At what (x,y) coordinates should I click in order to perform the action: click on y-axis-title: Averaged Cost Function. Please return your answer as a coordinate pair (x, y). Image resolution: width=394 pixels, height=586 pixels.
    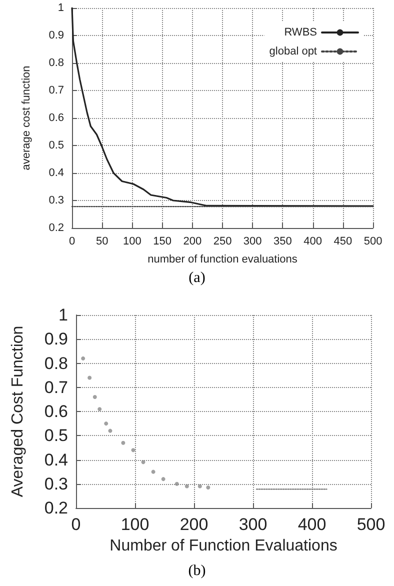
    Looking at the image, I should click on (18, 412).